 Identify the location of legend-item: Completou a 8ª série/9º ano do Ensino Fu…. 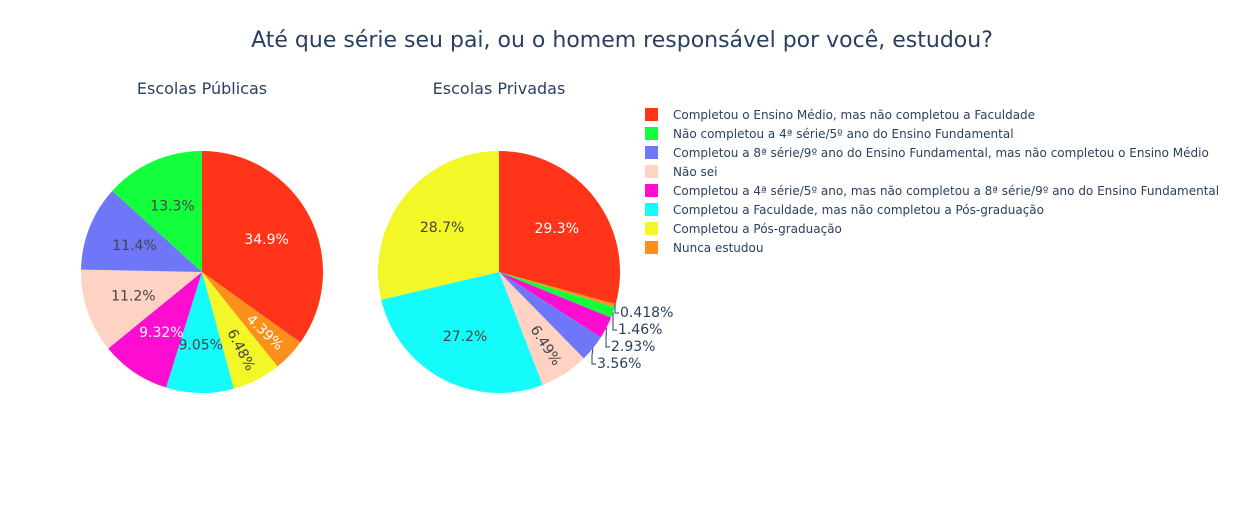
(932, 152).